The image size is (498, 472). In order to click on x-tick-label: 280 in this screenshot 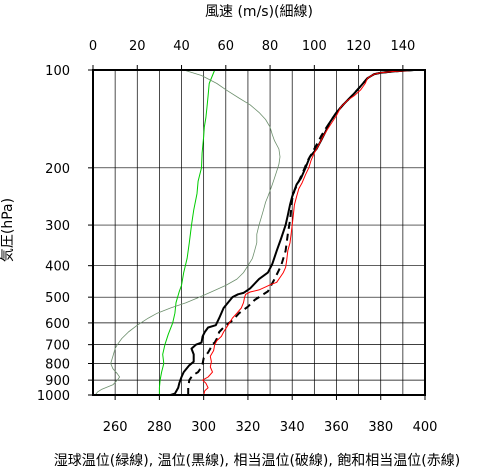, I will do `click(159, 427)`.